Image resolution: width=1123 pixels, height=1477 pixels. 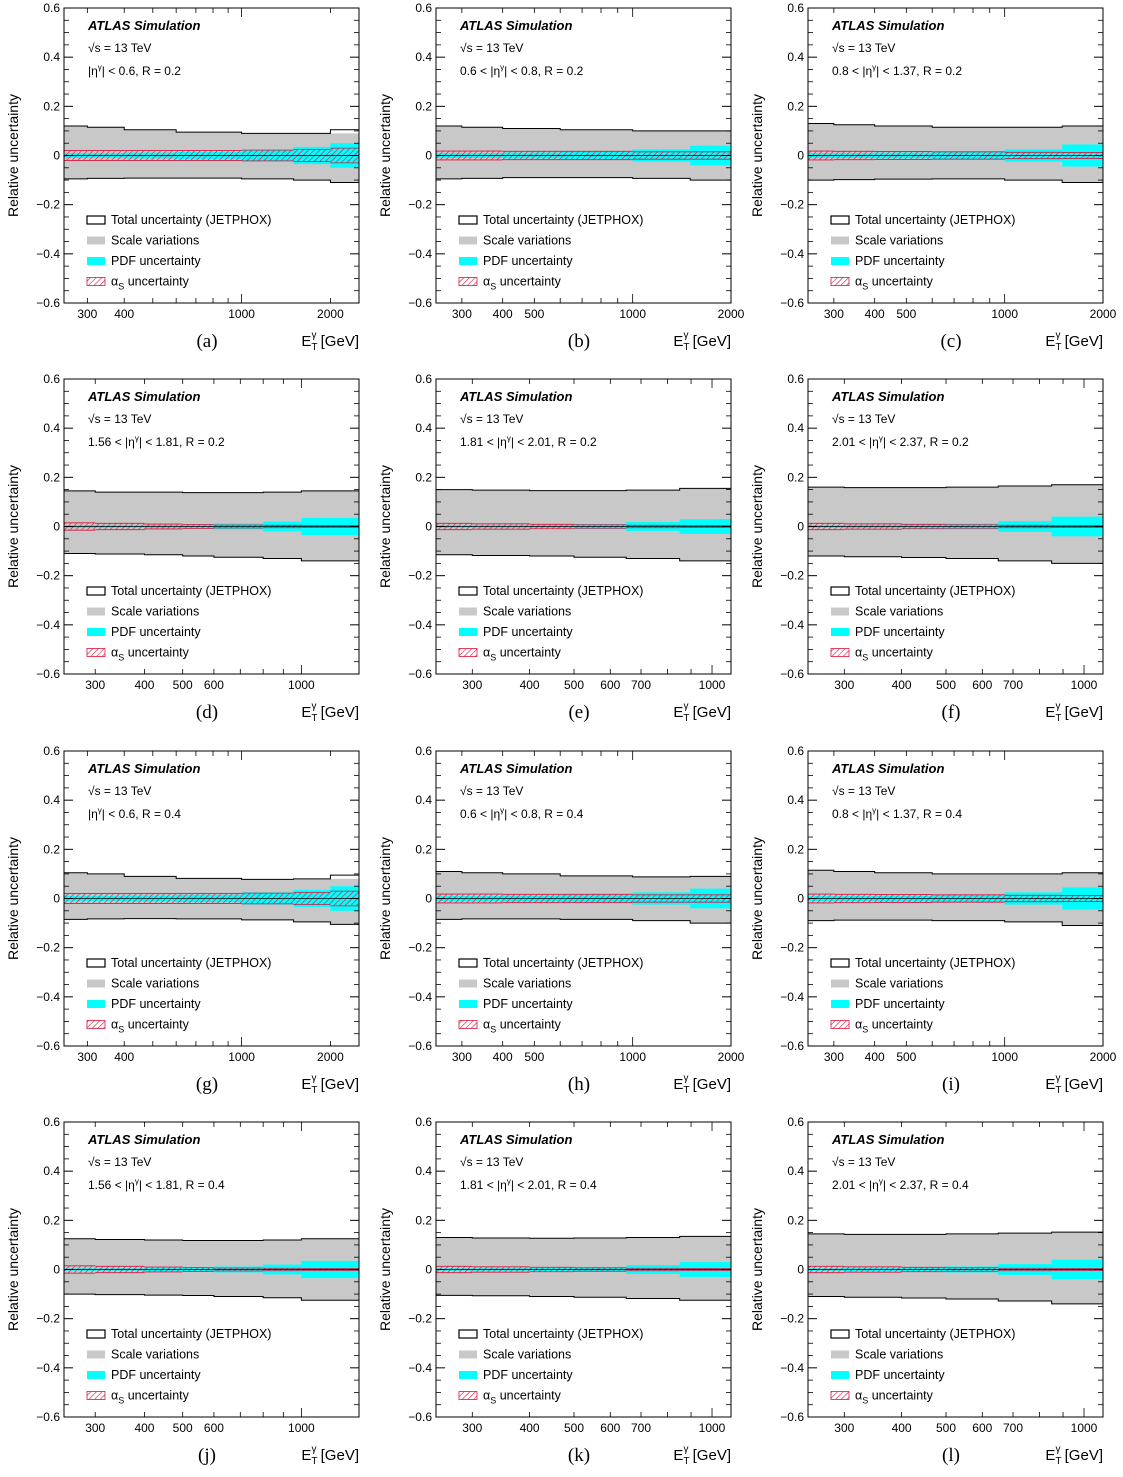 I want to click on region-label-part: | < 2.01, R = 0.4, so click(x=554, y=1185).